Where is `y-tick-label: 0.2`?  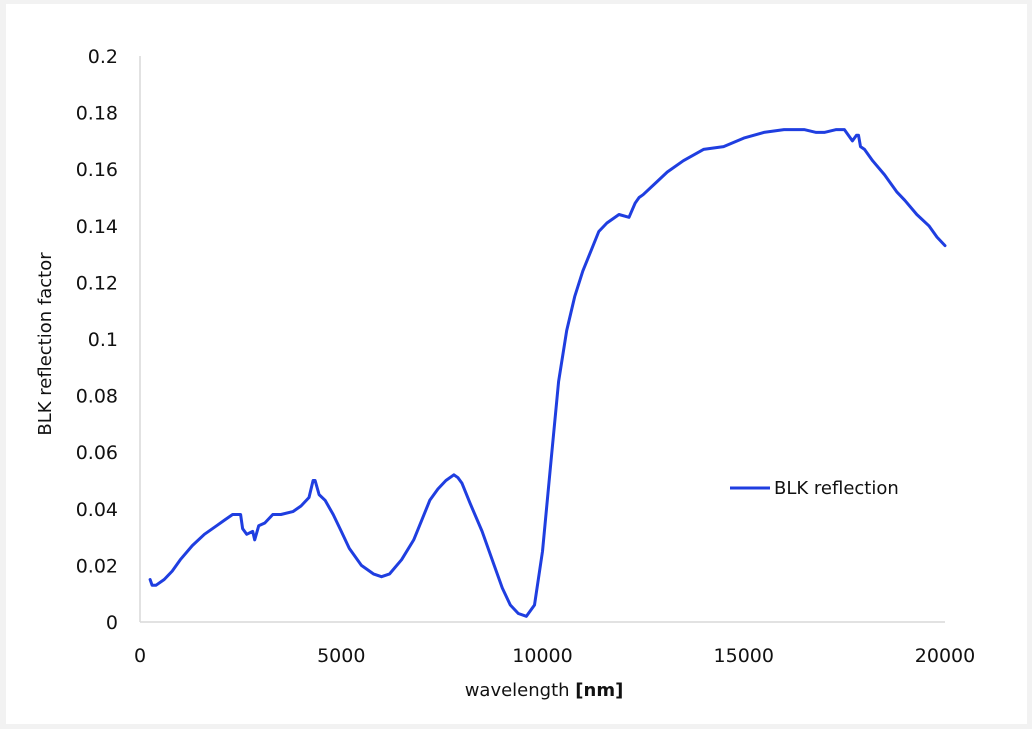 y-tick-label: 0.2 is located at coordinates (103, 57).